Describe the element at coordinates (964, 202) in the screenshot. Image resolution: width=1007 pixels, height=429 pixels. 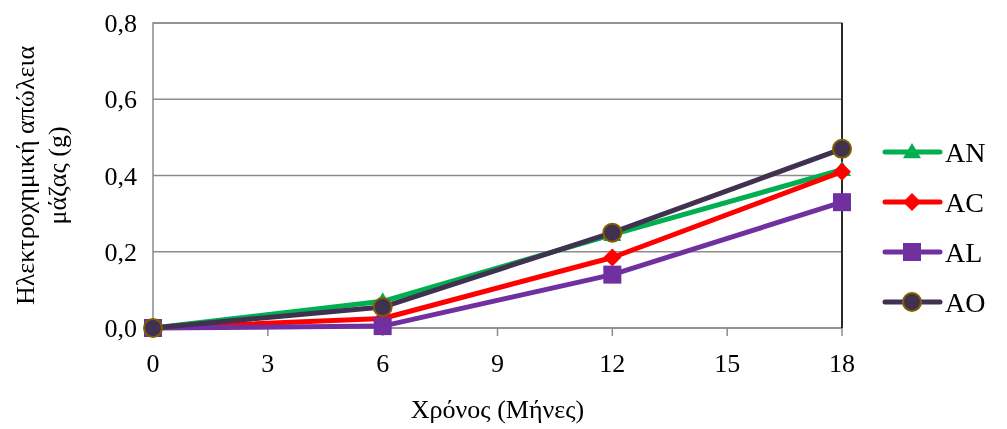
I see `legend-label: AC` at that location.